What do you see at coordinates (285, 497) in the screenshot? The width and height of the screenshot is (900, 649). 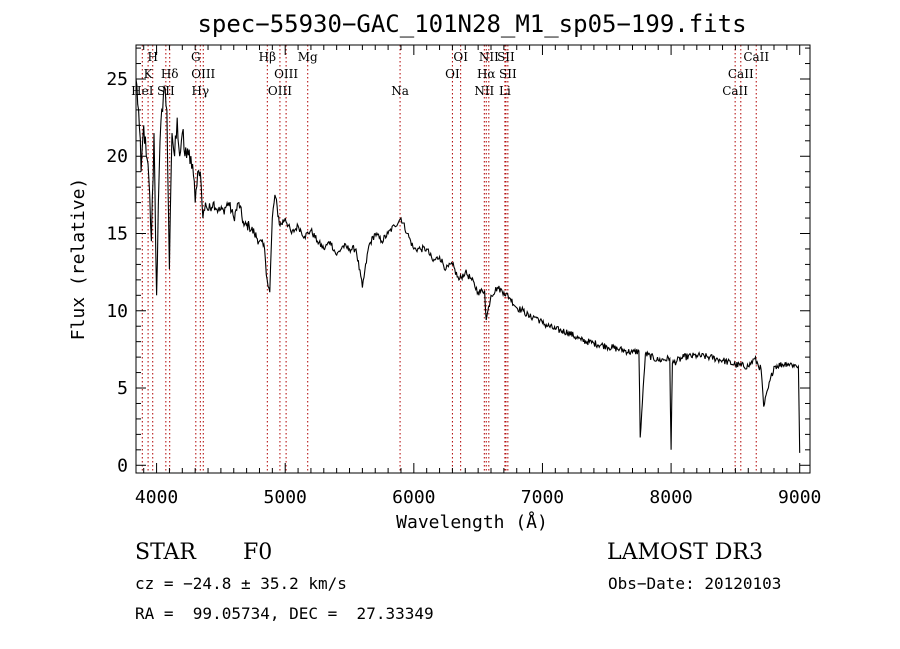 I see `x-tick-label: 5000` at bounding box center [285, 497].